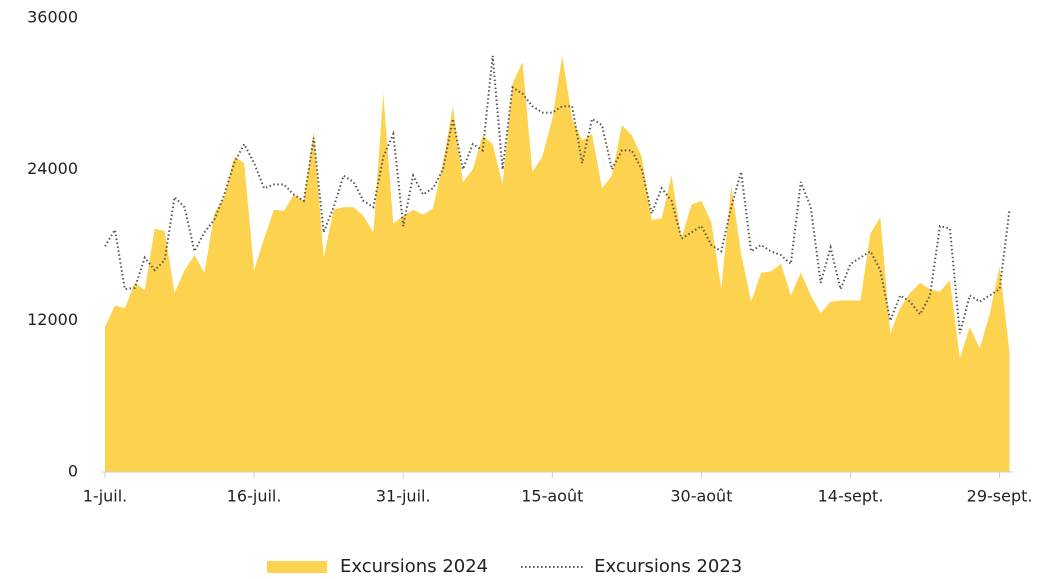 This screenshot has width=1040, height=579. What do you see at coordinates (105, 496) in the screenshot?
I see `x-tick-label: 1-juil.` at bounding box center [105, 496].